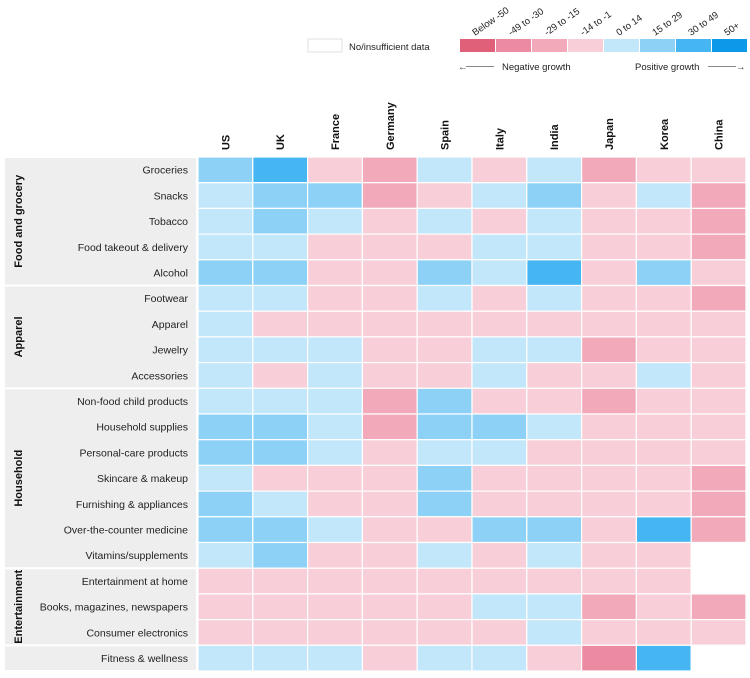 The width and height of the screenshot is (750, 678). What do you see at coordinates (100, 221) in the screenshot?
I see `group-band` at bounding box center [100, 221].